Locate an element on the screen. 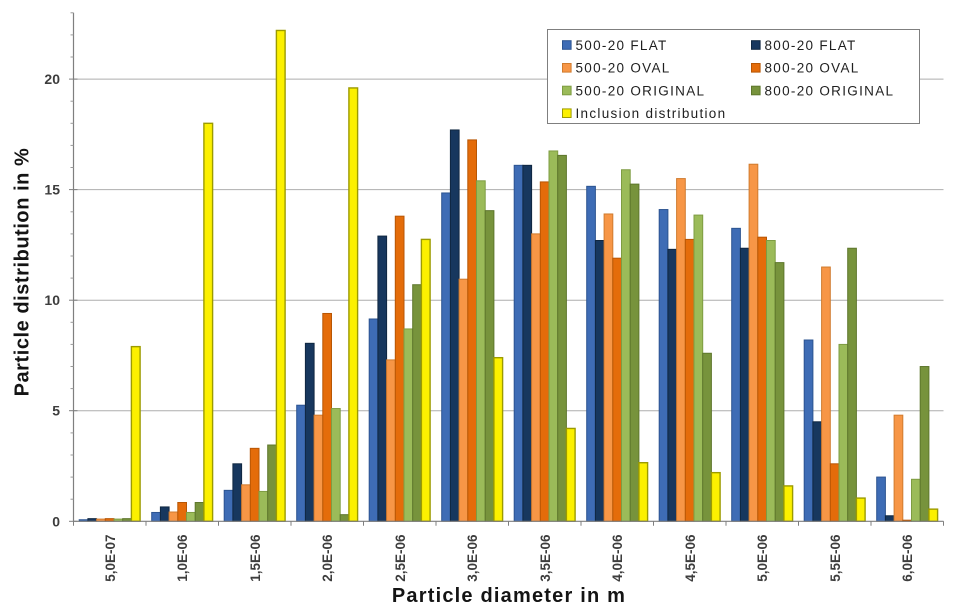 The height and width of the screenshot is (616, 960). svg-text: 1,5E-06 is located at coordinates (255, 558).